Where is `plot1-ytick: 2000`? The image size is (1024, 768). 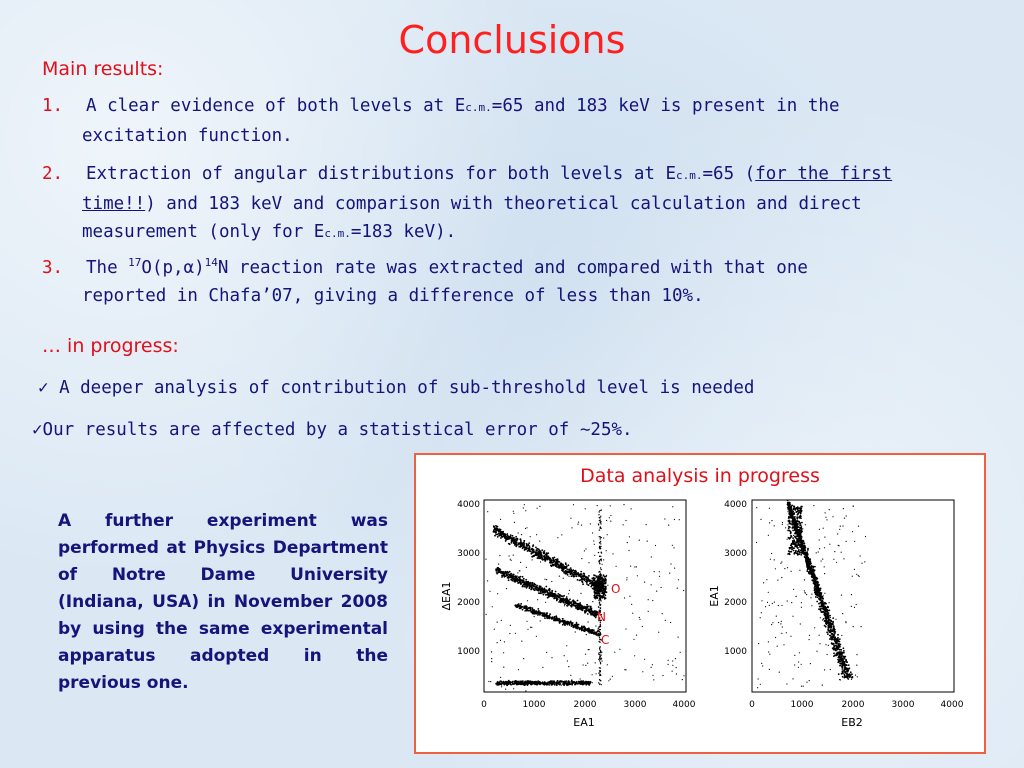 plot1-ytick: 2000 is located at coordinates (468, 603).